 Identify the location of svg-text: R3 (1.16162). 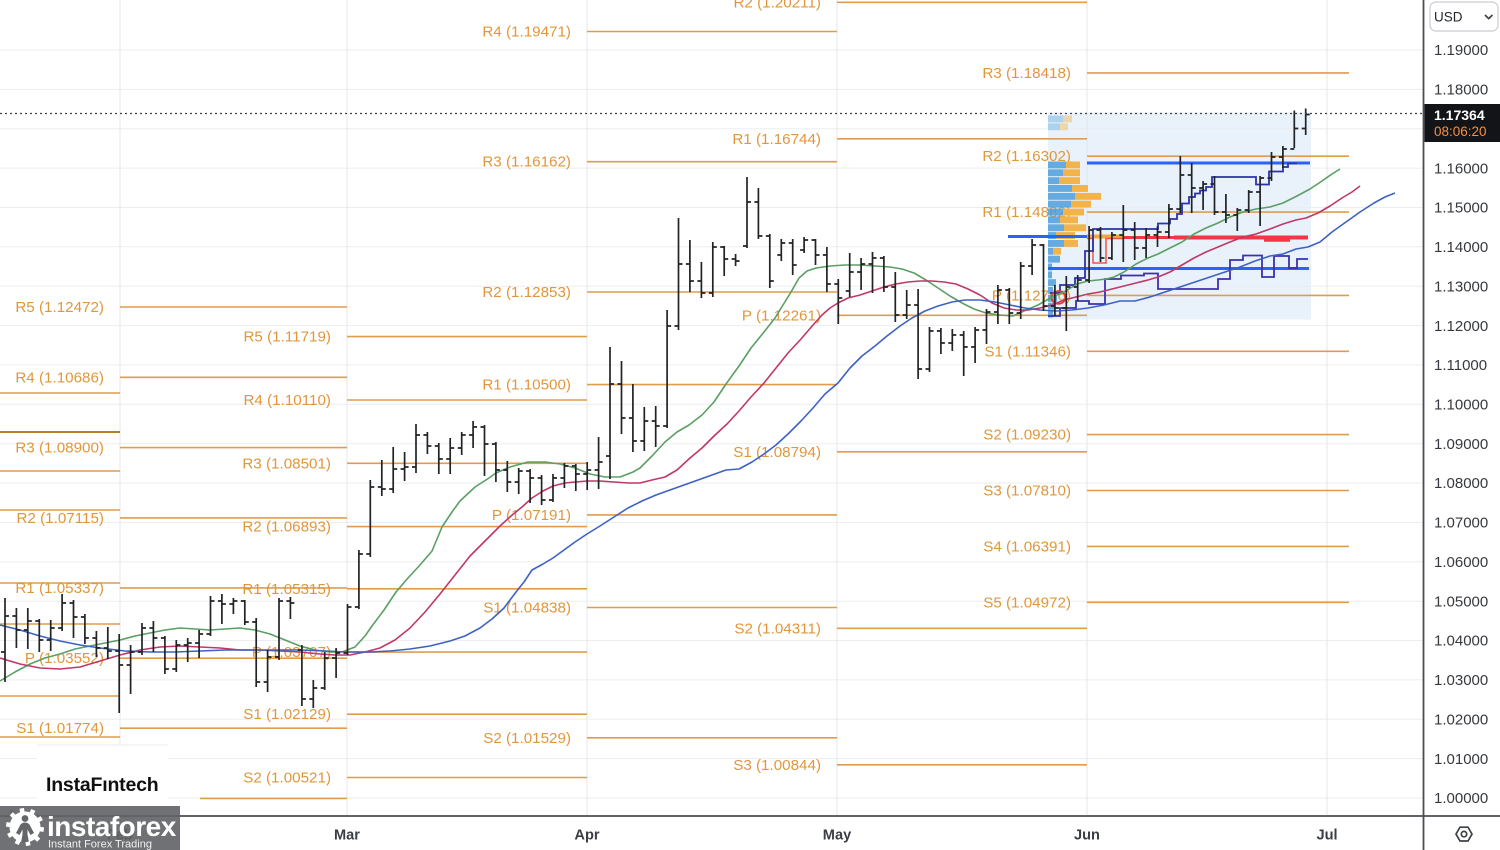
(526, 162).